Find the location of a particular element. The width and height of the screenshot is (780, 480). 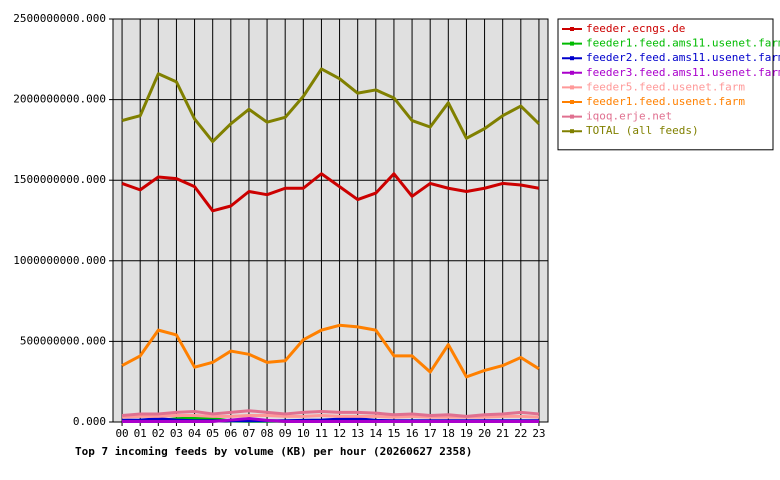

x-tick-label: 21 is located at coordinates (502, 433).